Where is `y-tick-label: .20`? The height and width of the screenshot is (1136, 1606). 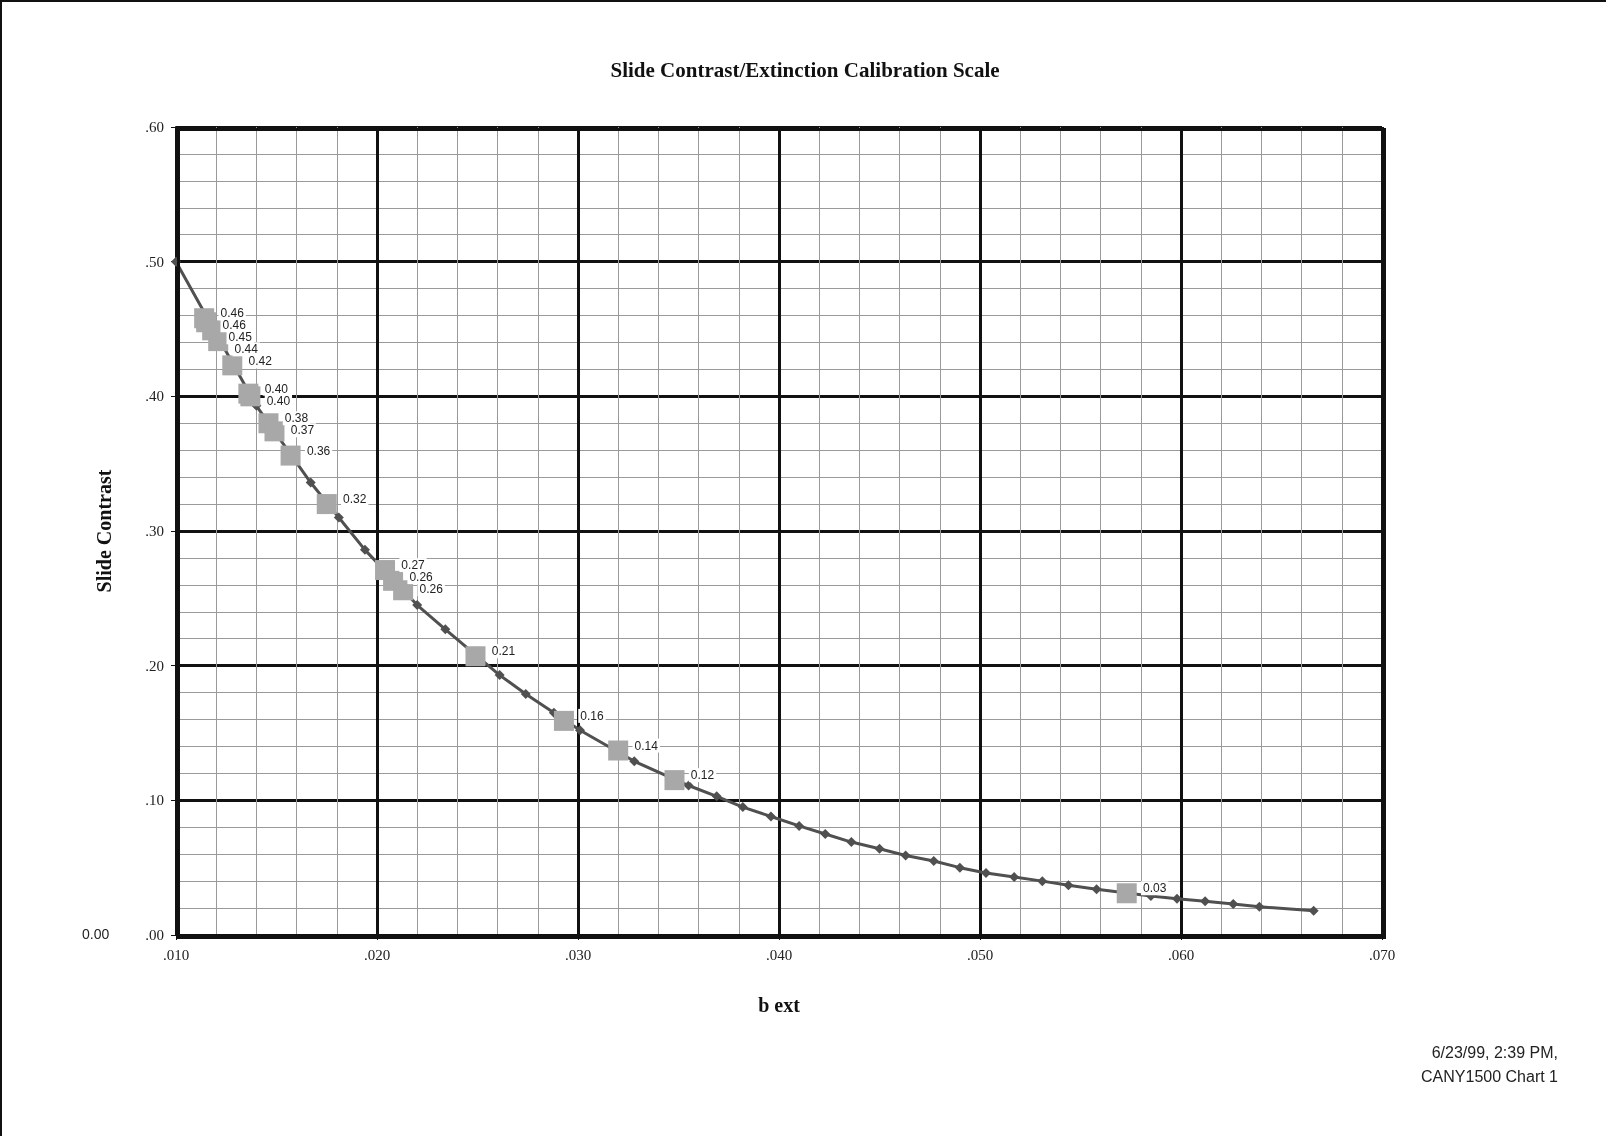
y-tick-label: .20 is located at coordinates (154, 665).